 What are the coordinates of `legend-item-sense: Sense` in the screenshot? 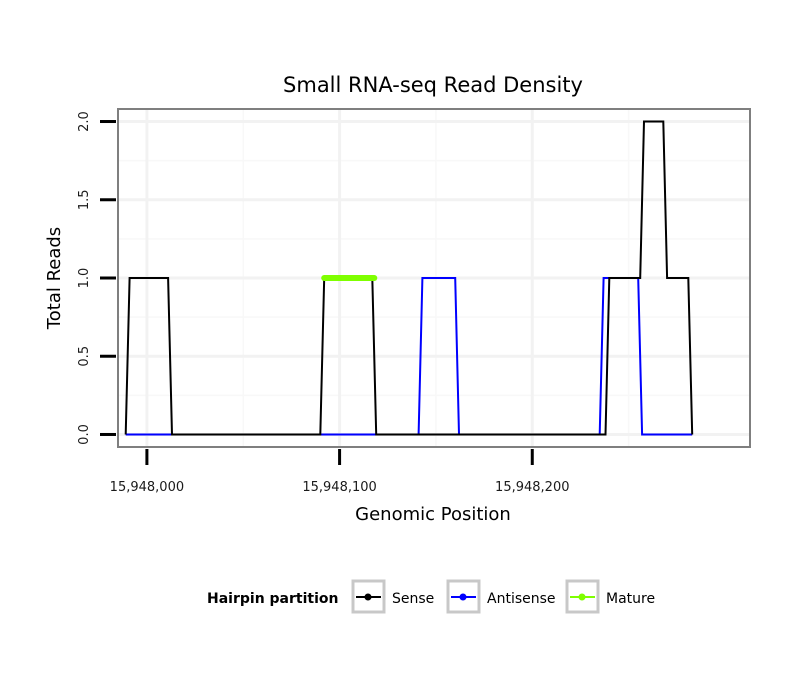 It's located at (392, 596).